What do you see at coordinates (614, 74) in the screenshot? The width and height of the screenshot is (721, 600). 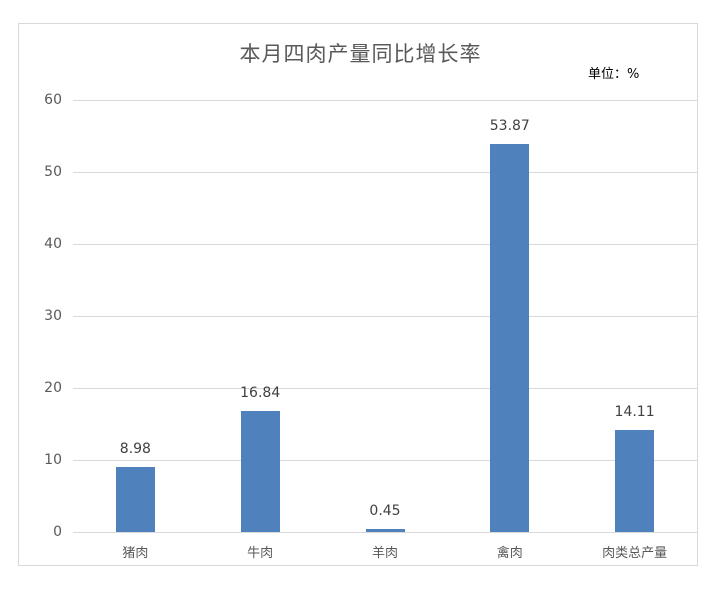 I see `unit-label: 单位：%` at bounding box center [614, 74].